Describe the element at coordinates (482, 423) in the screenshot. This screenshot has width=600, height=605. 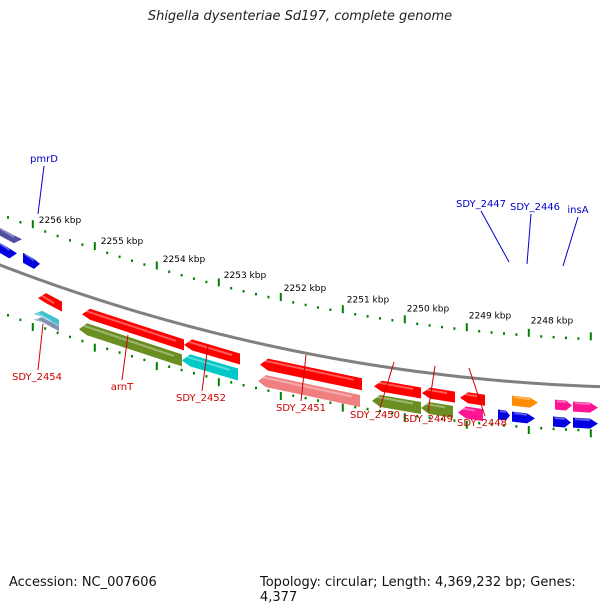
I see `reverse-gene-label: SDY_2448` at that location.